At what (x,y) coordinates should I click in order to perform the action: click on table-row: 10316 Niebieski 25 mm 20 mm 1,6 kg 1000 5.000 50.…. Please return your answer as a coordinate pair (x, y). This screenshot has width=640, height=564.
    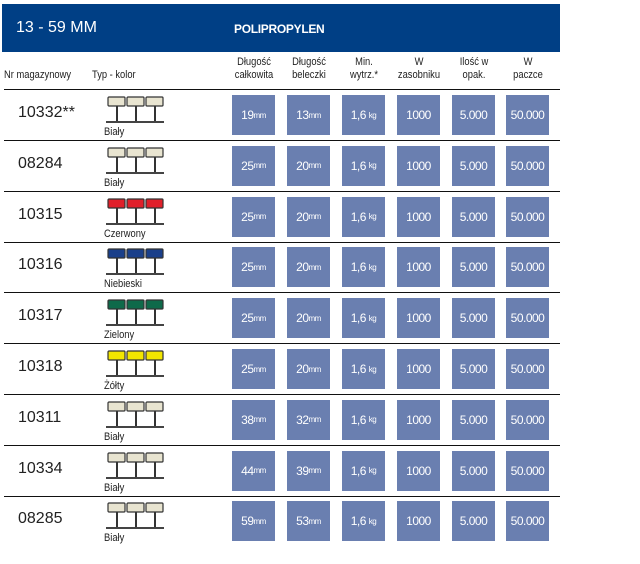
    Looking at the image, I should click on (320, 268).